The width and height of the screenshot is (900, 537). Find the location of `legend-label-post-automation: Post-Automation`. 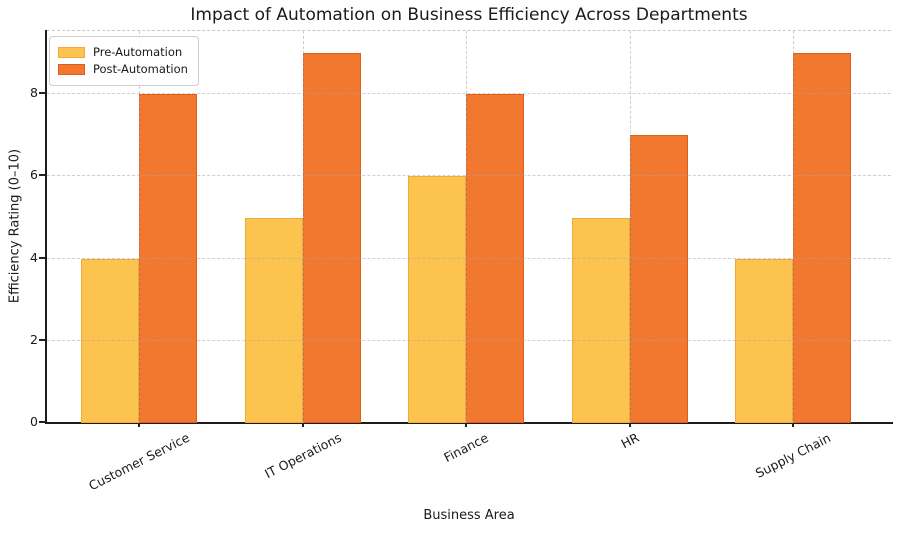

legend-label-post-automation: Post-Automation is located at coordinates (140, 69).